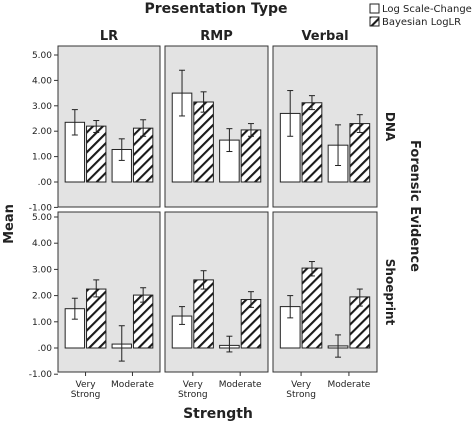  What do you see at coordinates (420, 15) in the screenshot?
I see `legend: Log Scale-Change Bayesian LogLR` at bounding box center [420, 15].